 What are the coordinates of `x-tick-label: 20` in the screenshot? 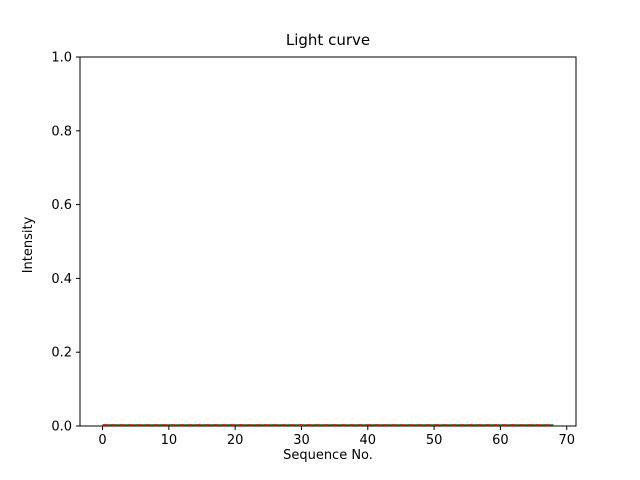 It's located at (235, 440).